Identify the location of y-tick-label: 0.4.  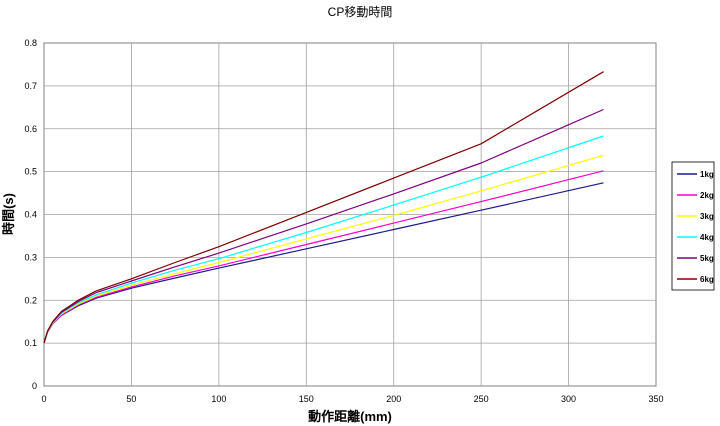
(30, 215).